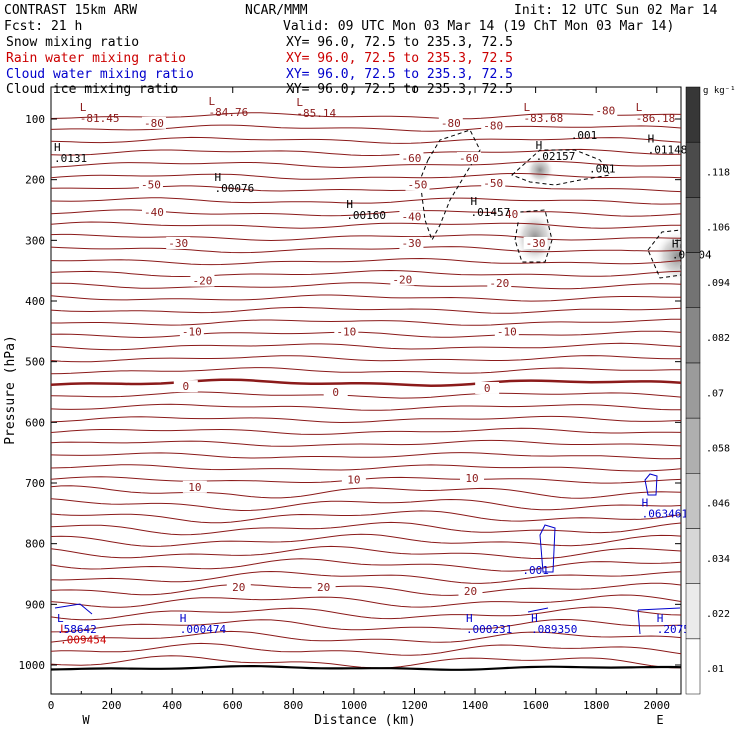  I want to click on extremum-value: .01457, so click(490, 212).